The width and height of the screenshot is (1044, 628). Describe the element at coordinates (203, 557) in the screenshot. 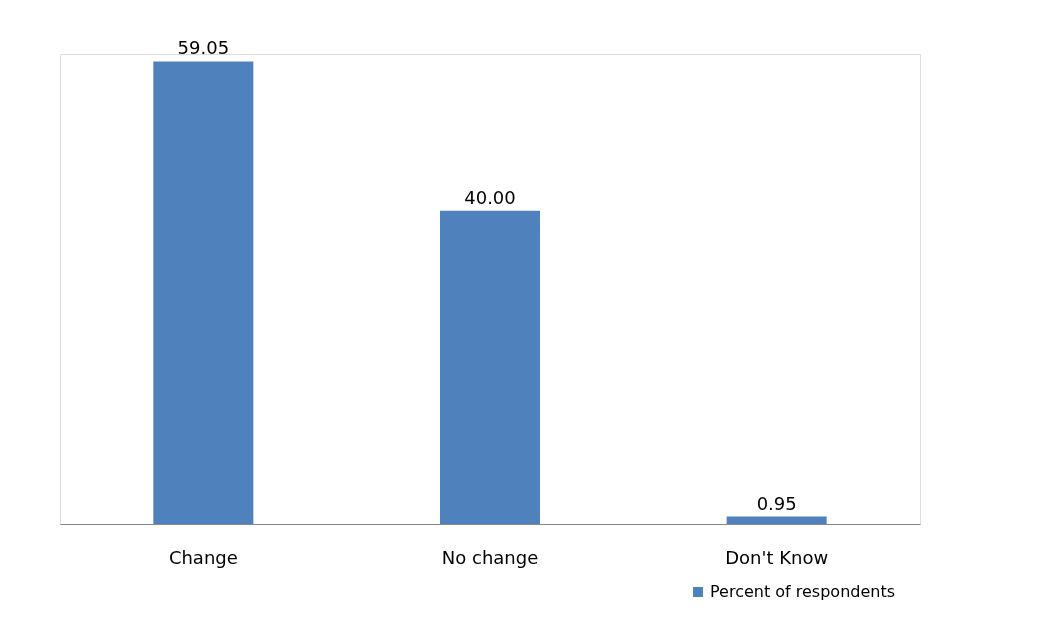

I see `x-tick-label: Change` at that location.